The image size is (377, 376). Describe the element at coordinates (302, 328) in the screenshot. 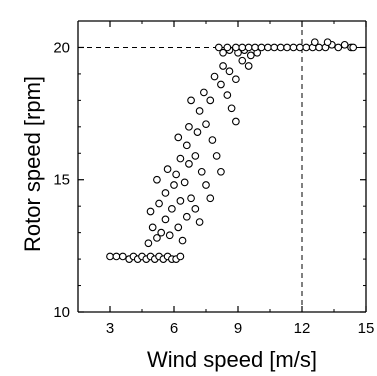

I see `x-tick-label: 12` at that location.